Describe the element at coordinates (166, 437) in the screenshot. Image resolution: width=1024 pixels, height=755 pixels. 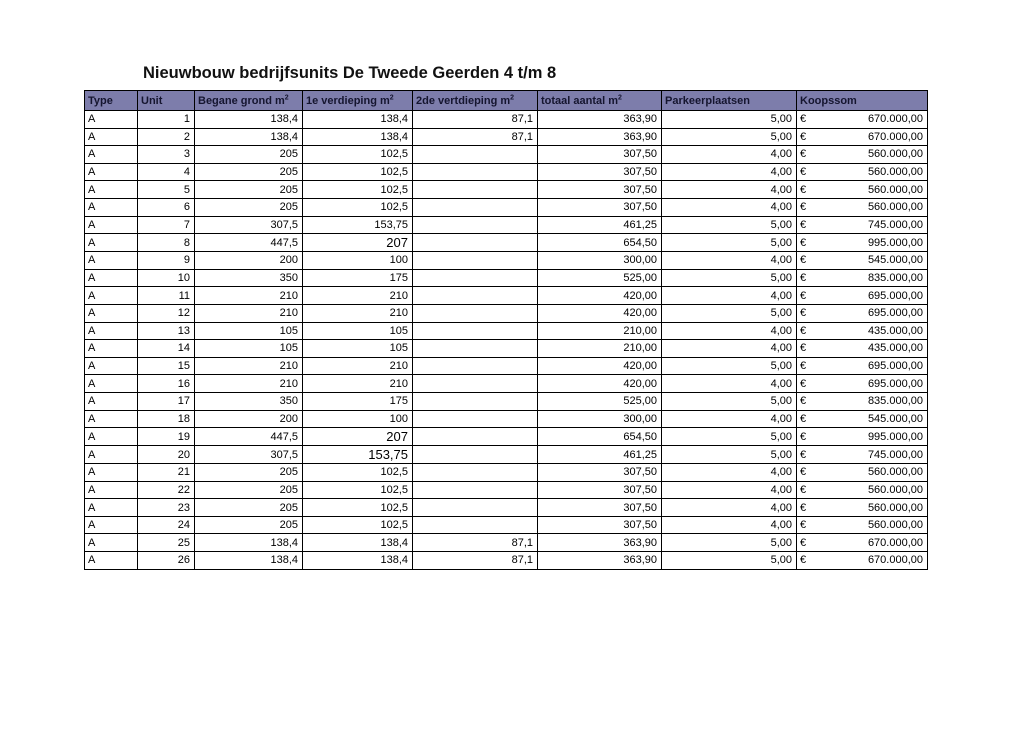
I see `cell-unit: 19` at that location.